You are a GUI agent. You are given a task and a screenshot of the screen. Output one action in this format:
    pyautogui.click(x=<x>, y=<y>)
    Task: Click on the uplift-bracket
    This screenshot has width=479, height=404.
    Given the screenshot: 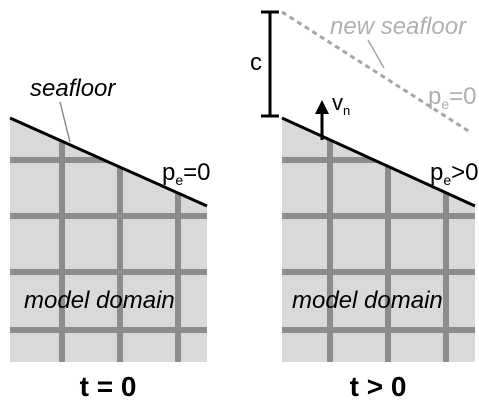 What is the action you would take?
    pyautogui.click(x=270, y=64)
    